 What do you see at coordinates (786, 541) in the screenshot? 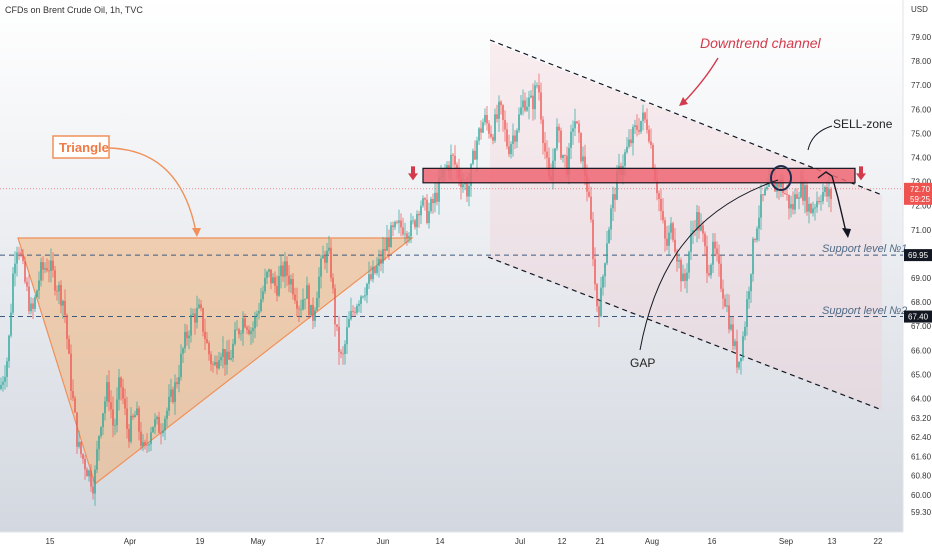
I see `x-tick-label: Sep` at bounding box center [786, 541].